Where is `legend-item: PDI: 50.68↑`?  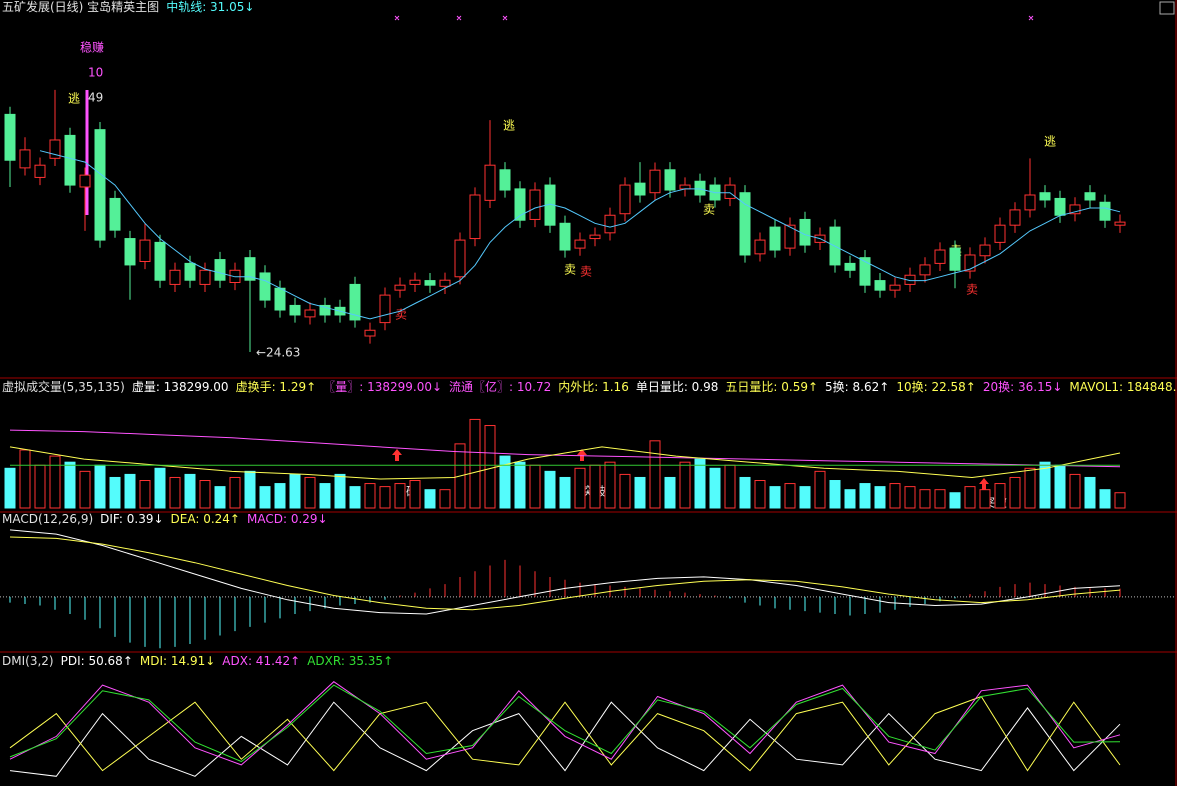 legend-item: PDI: 50.68↑ is located at coordinates (96, 661).